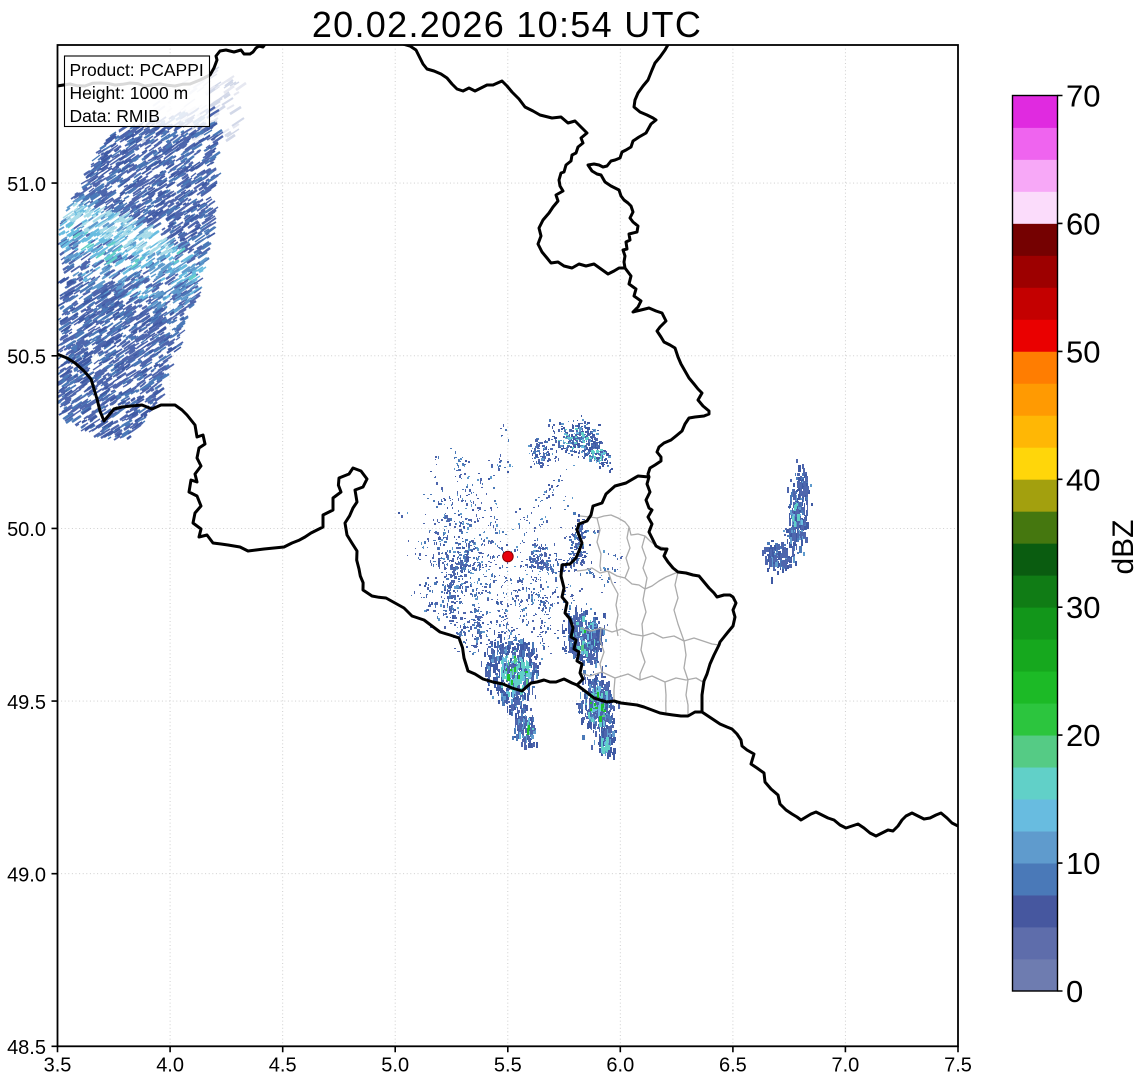 This screenshot has width=1145, height=1084. I want to click on svg-text: 50.5, so click(26, 358).